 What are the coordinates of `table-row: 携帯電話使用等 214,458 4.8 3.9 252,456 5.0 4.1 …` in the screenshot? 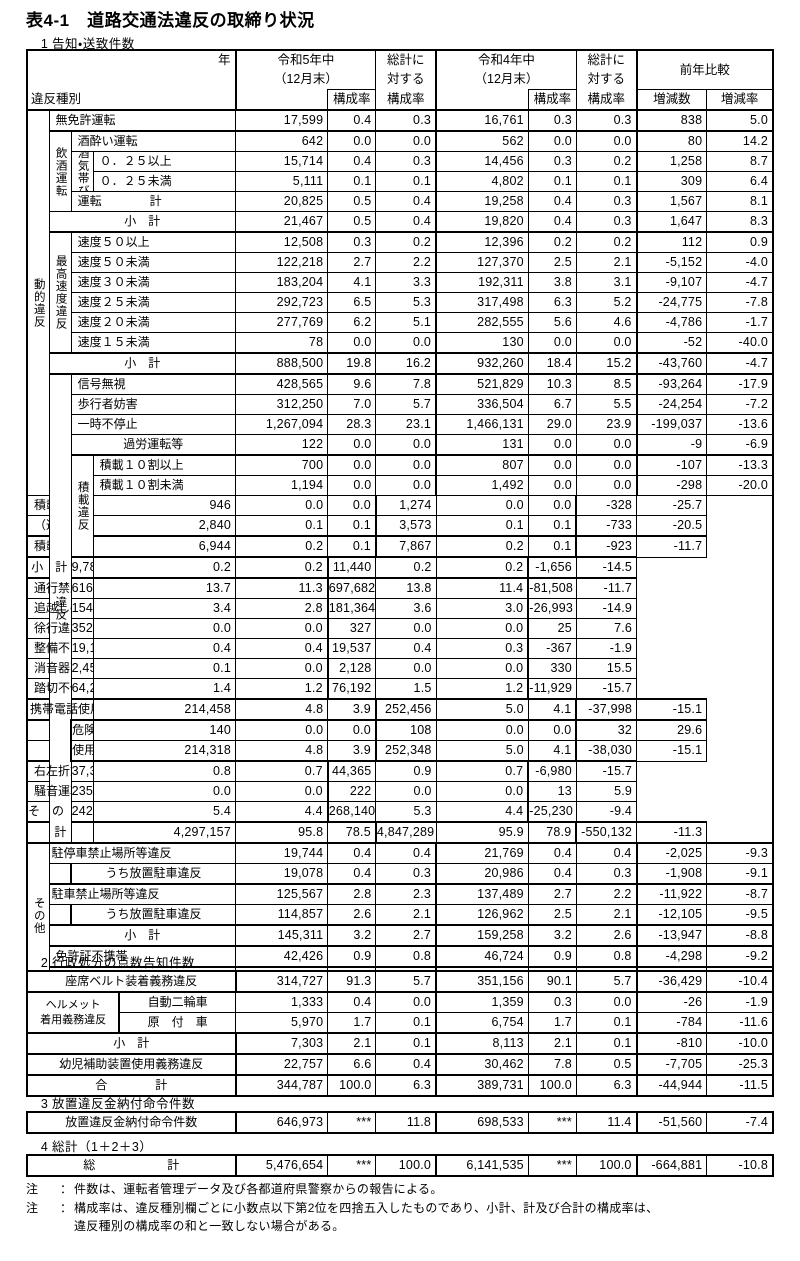 It's located at (399, 709).